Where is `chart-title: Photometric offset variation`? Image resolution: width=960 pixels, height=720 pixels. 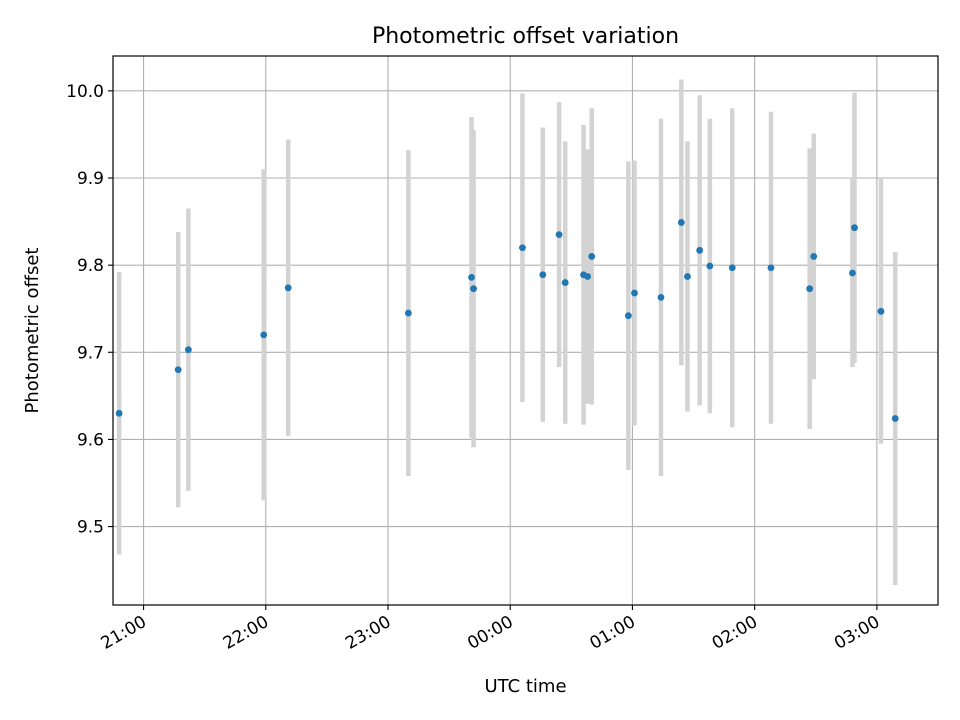 chart-title: Photometric offset variation is located at coordinates (525, 36).